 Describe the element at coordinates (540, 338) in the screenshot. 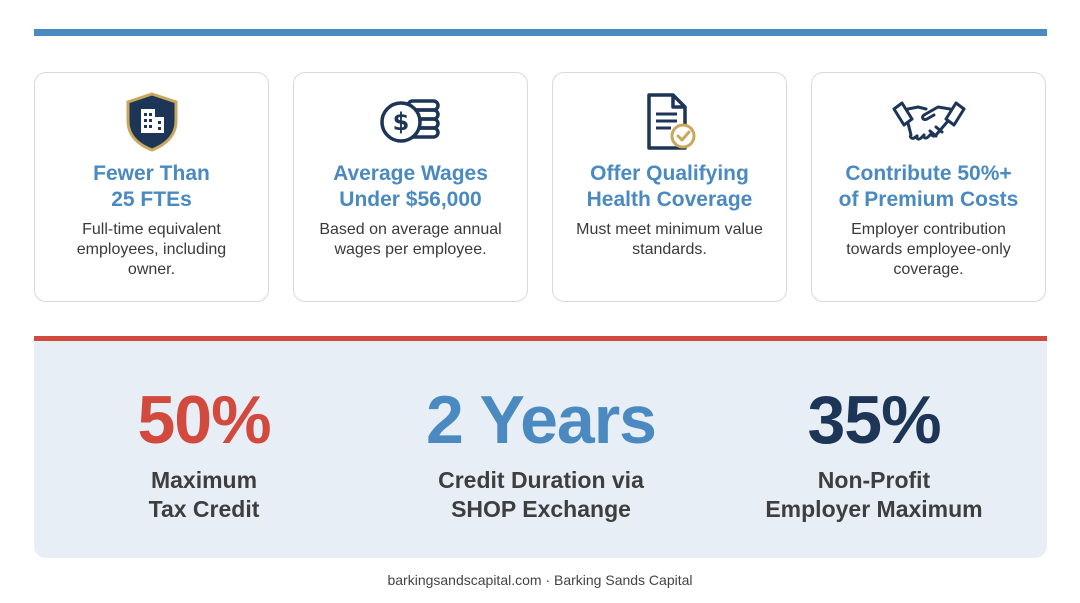

I see `red-divider` at that location.